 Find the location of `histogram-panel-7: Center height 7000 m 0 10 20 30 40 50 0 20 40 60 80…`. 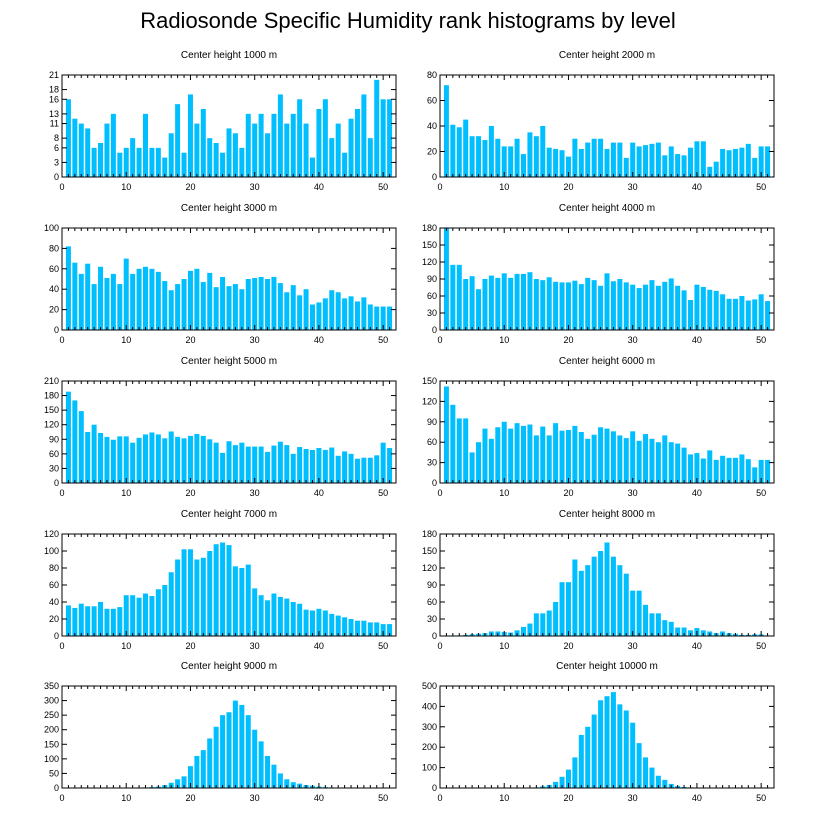

histogram-panel-7: Center height 7000 m 0 10 20 30 40 50 0 20 40 60 80… is located at coordinates (220, 580).